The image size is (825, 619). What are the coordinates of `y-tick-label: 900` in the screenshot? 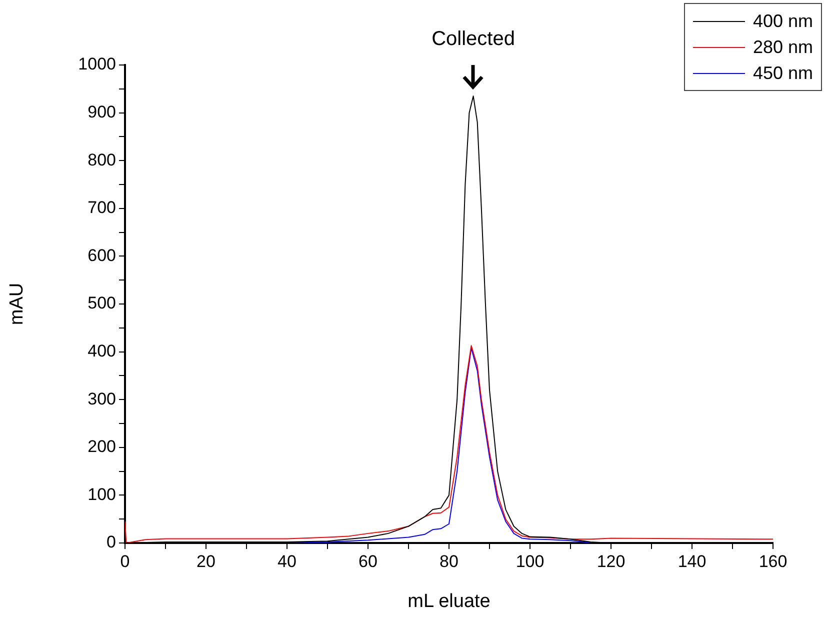 It's located at (102, 112).